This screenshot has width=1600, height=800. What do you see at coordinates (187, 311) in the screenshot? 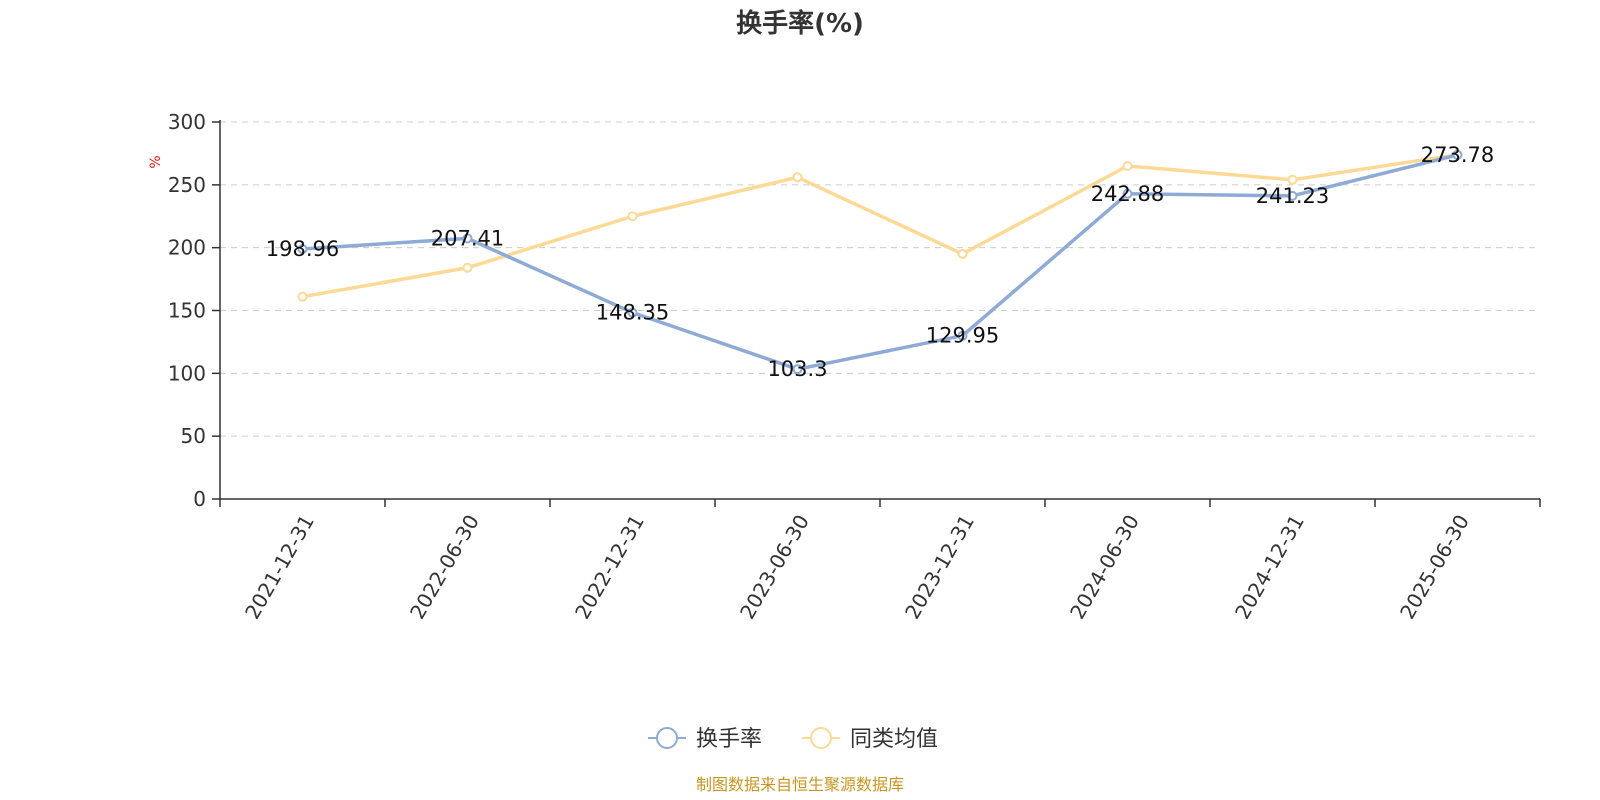
I see `y-tick-label: 150` at bounding box center [187, 311].